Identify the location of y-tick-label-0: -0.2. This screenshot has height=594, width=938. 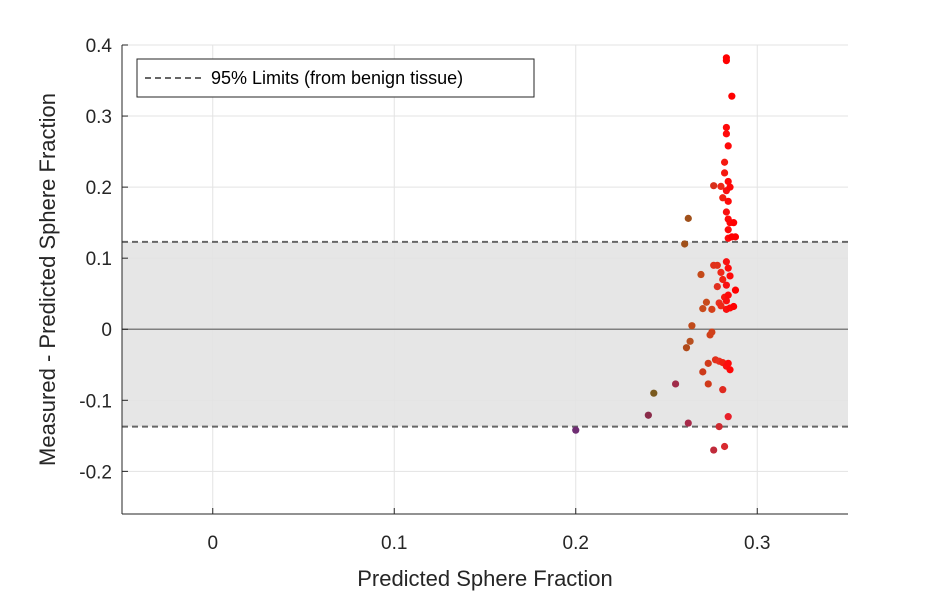
(95, 472).